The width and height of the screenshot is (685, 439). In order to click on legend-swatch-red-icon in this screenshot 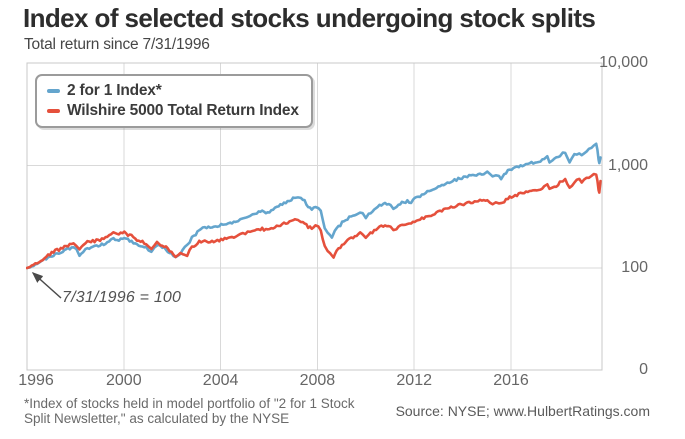, I will do `click(53, 111)`.